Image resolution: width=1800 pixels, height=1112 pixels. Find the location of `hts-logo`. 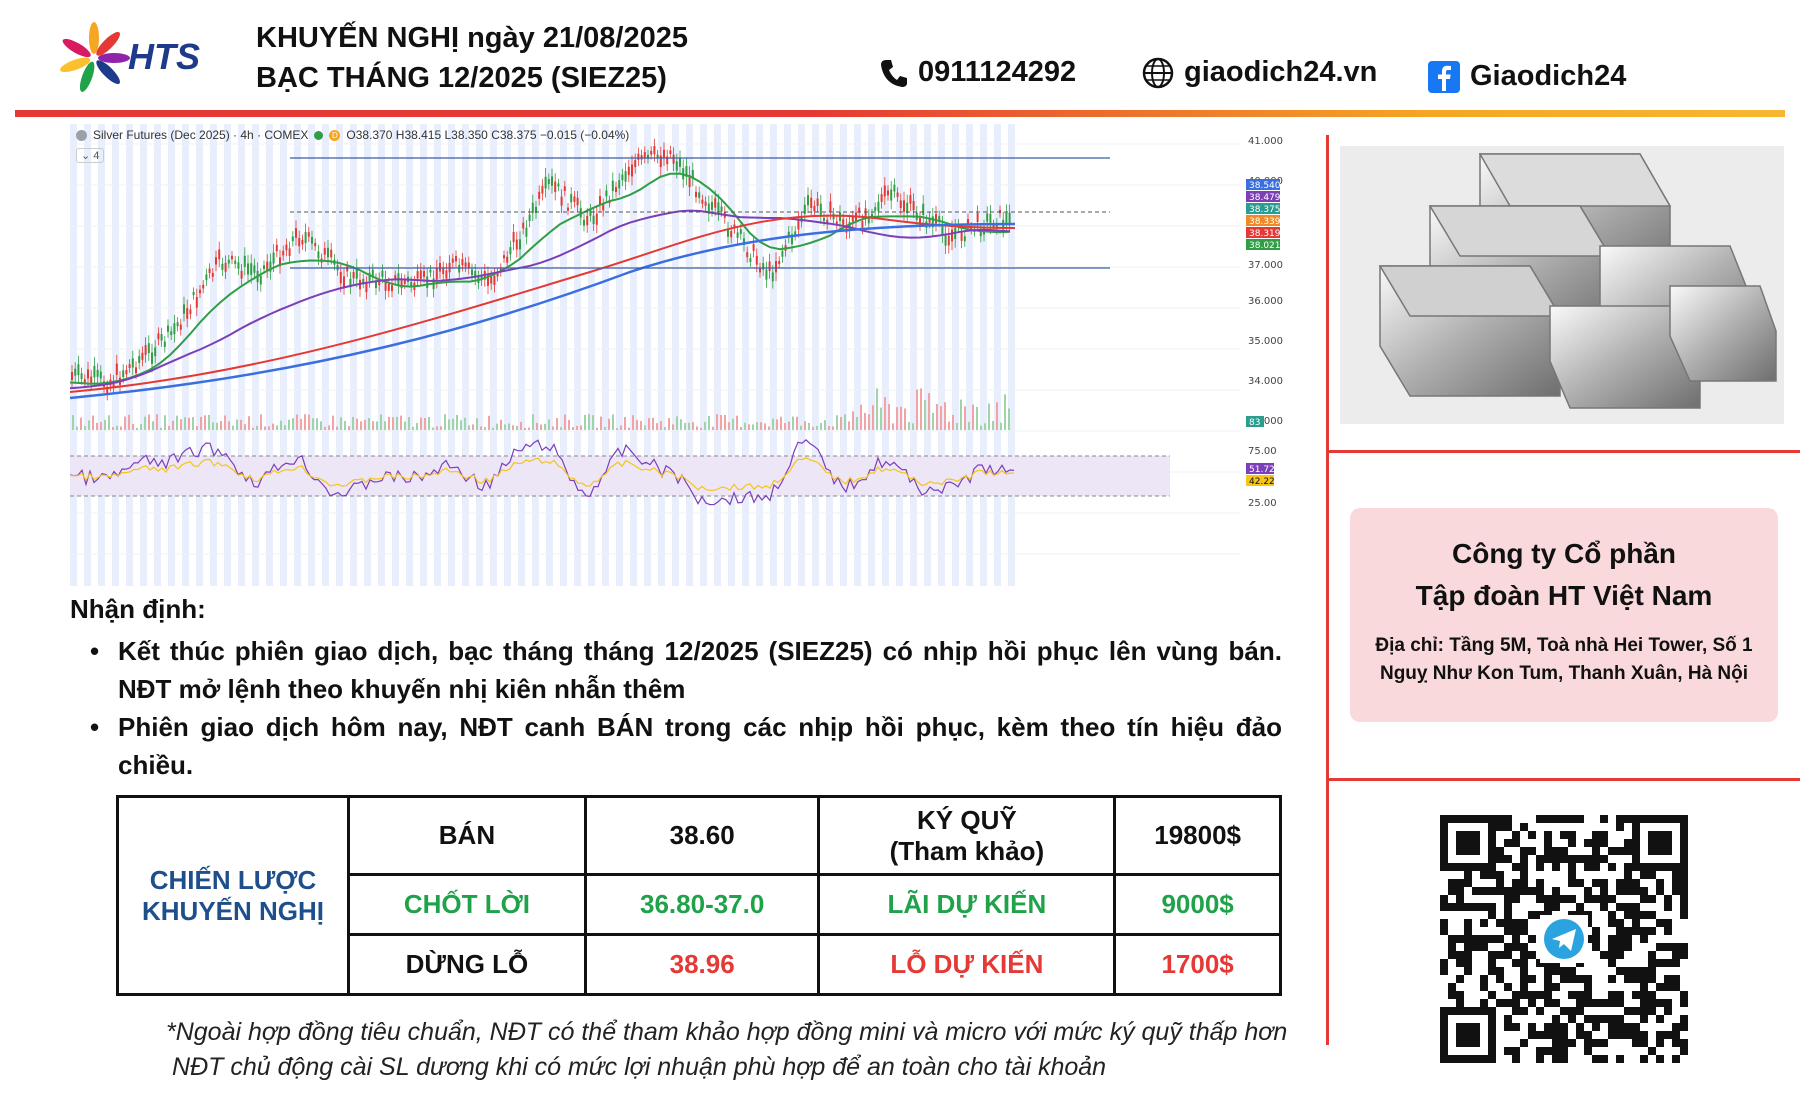

hts-logo is located at coordinates (135, 60).